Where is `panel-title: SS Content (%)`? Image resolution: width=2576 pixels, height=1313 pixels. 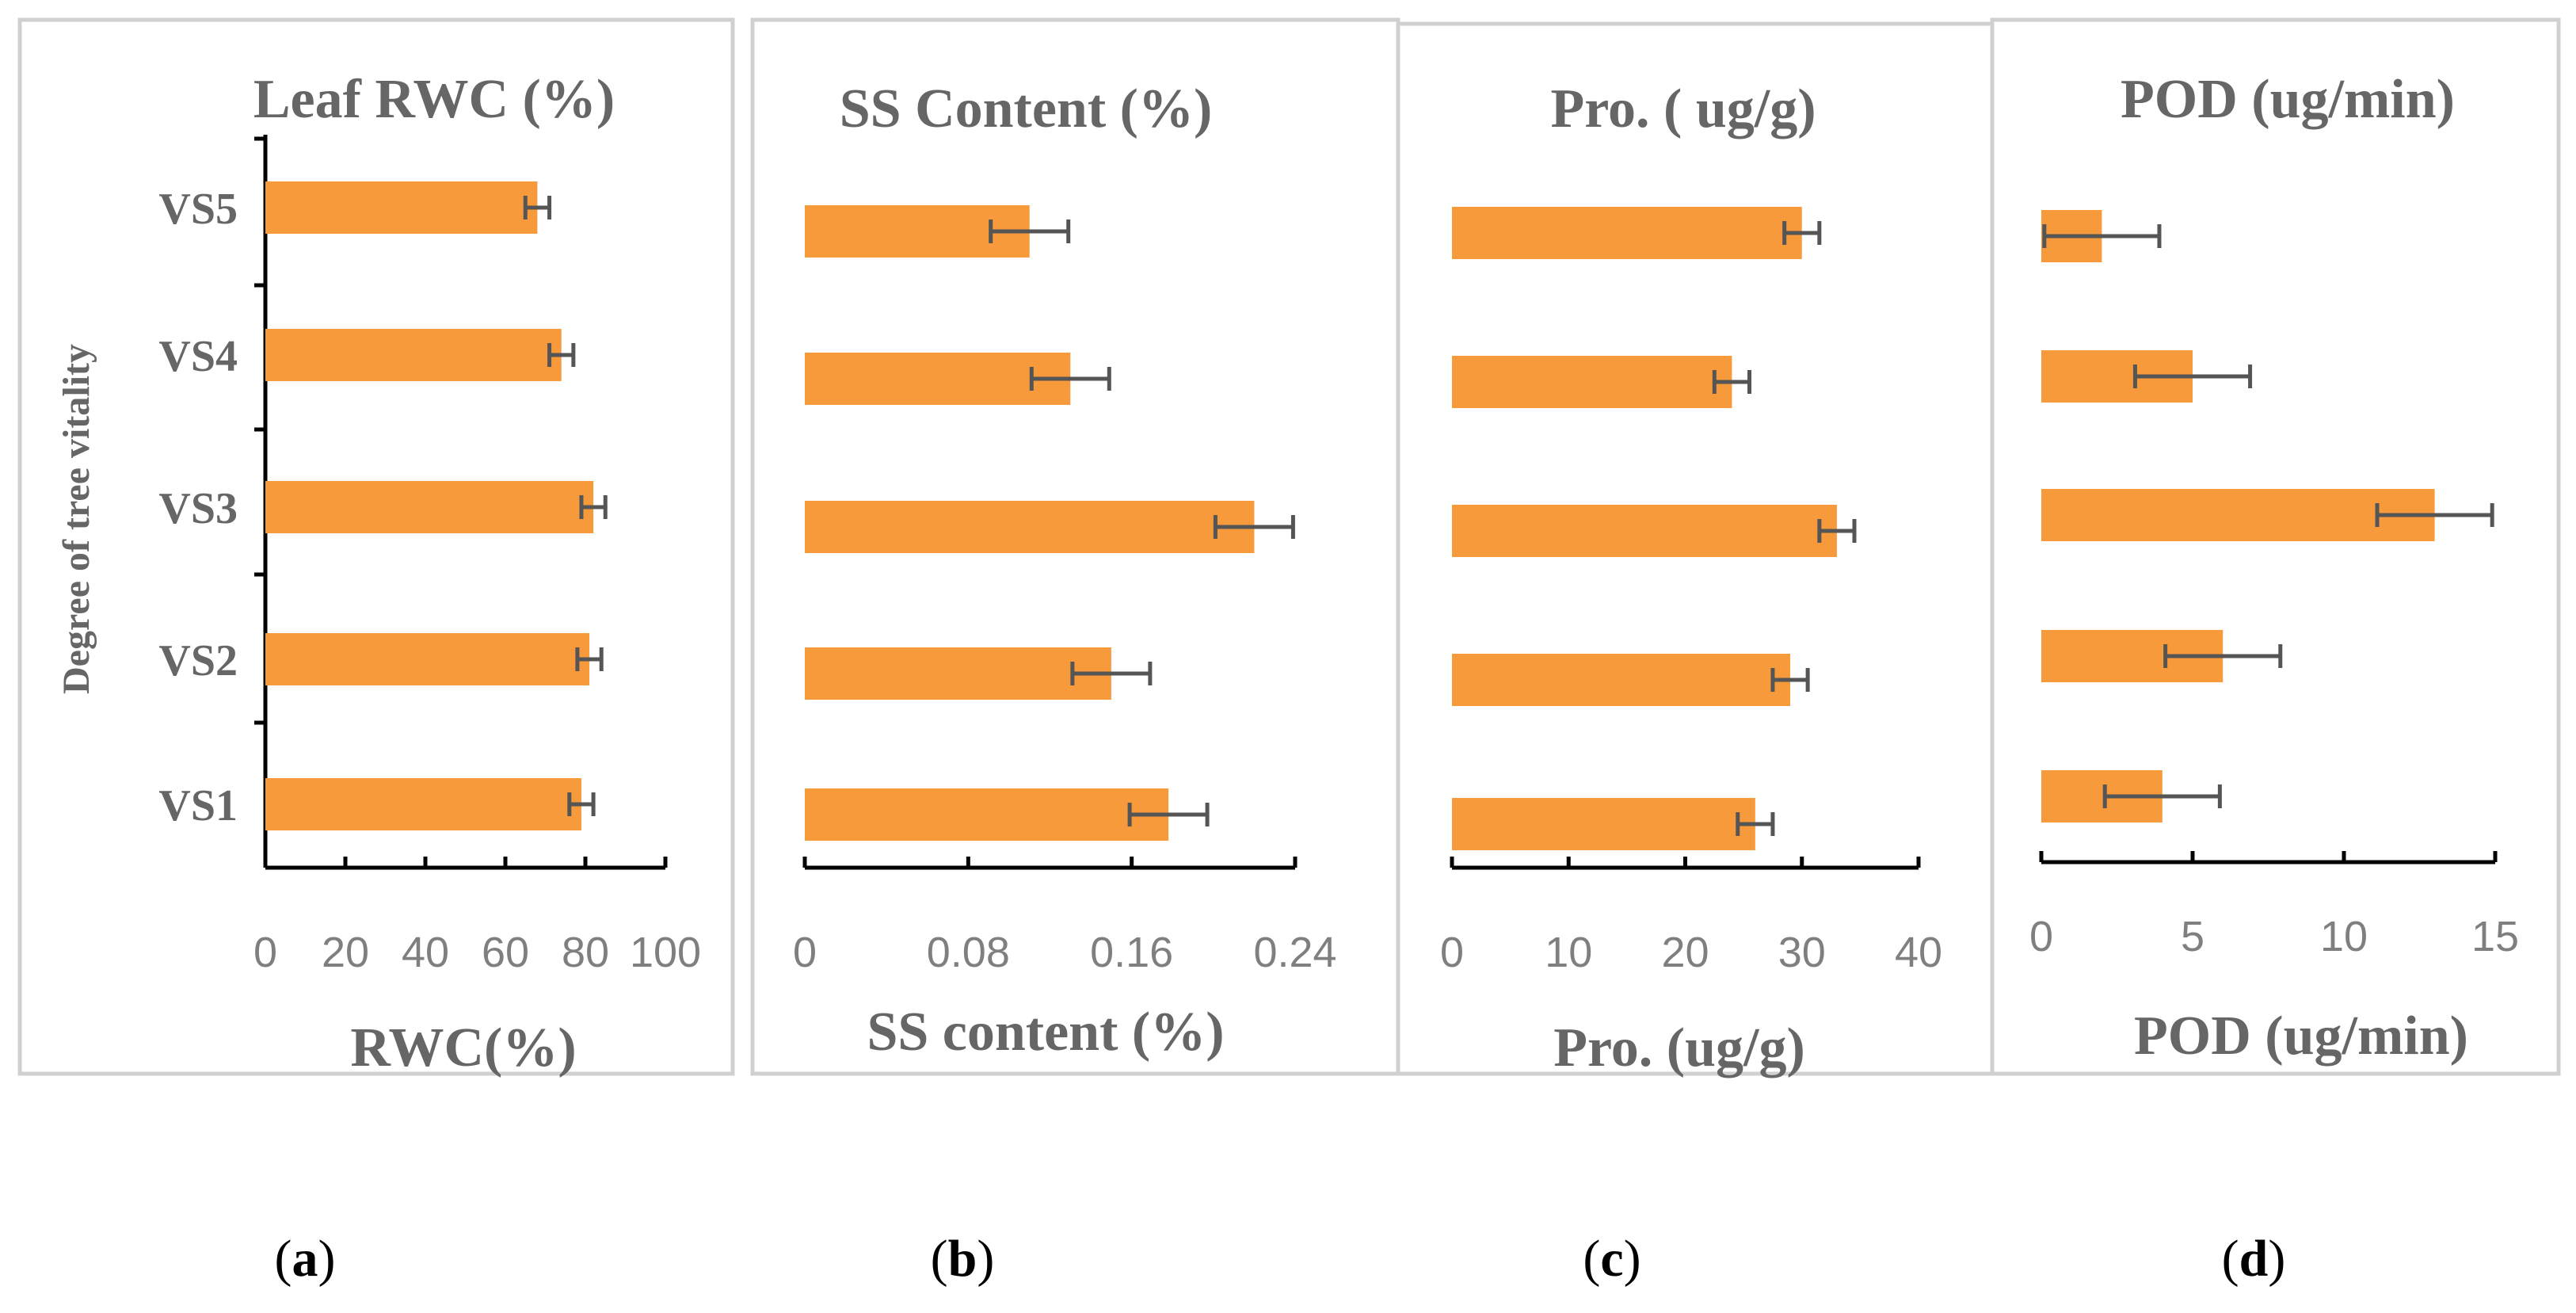 panel-title: SS Content (%) is located at coordinates (1026, 109).